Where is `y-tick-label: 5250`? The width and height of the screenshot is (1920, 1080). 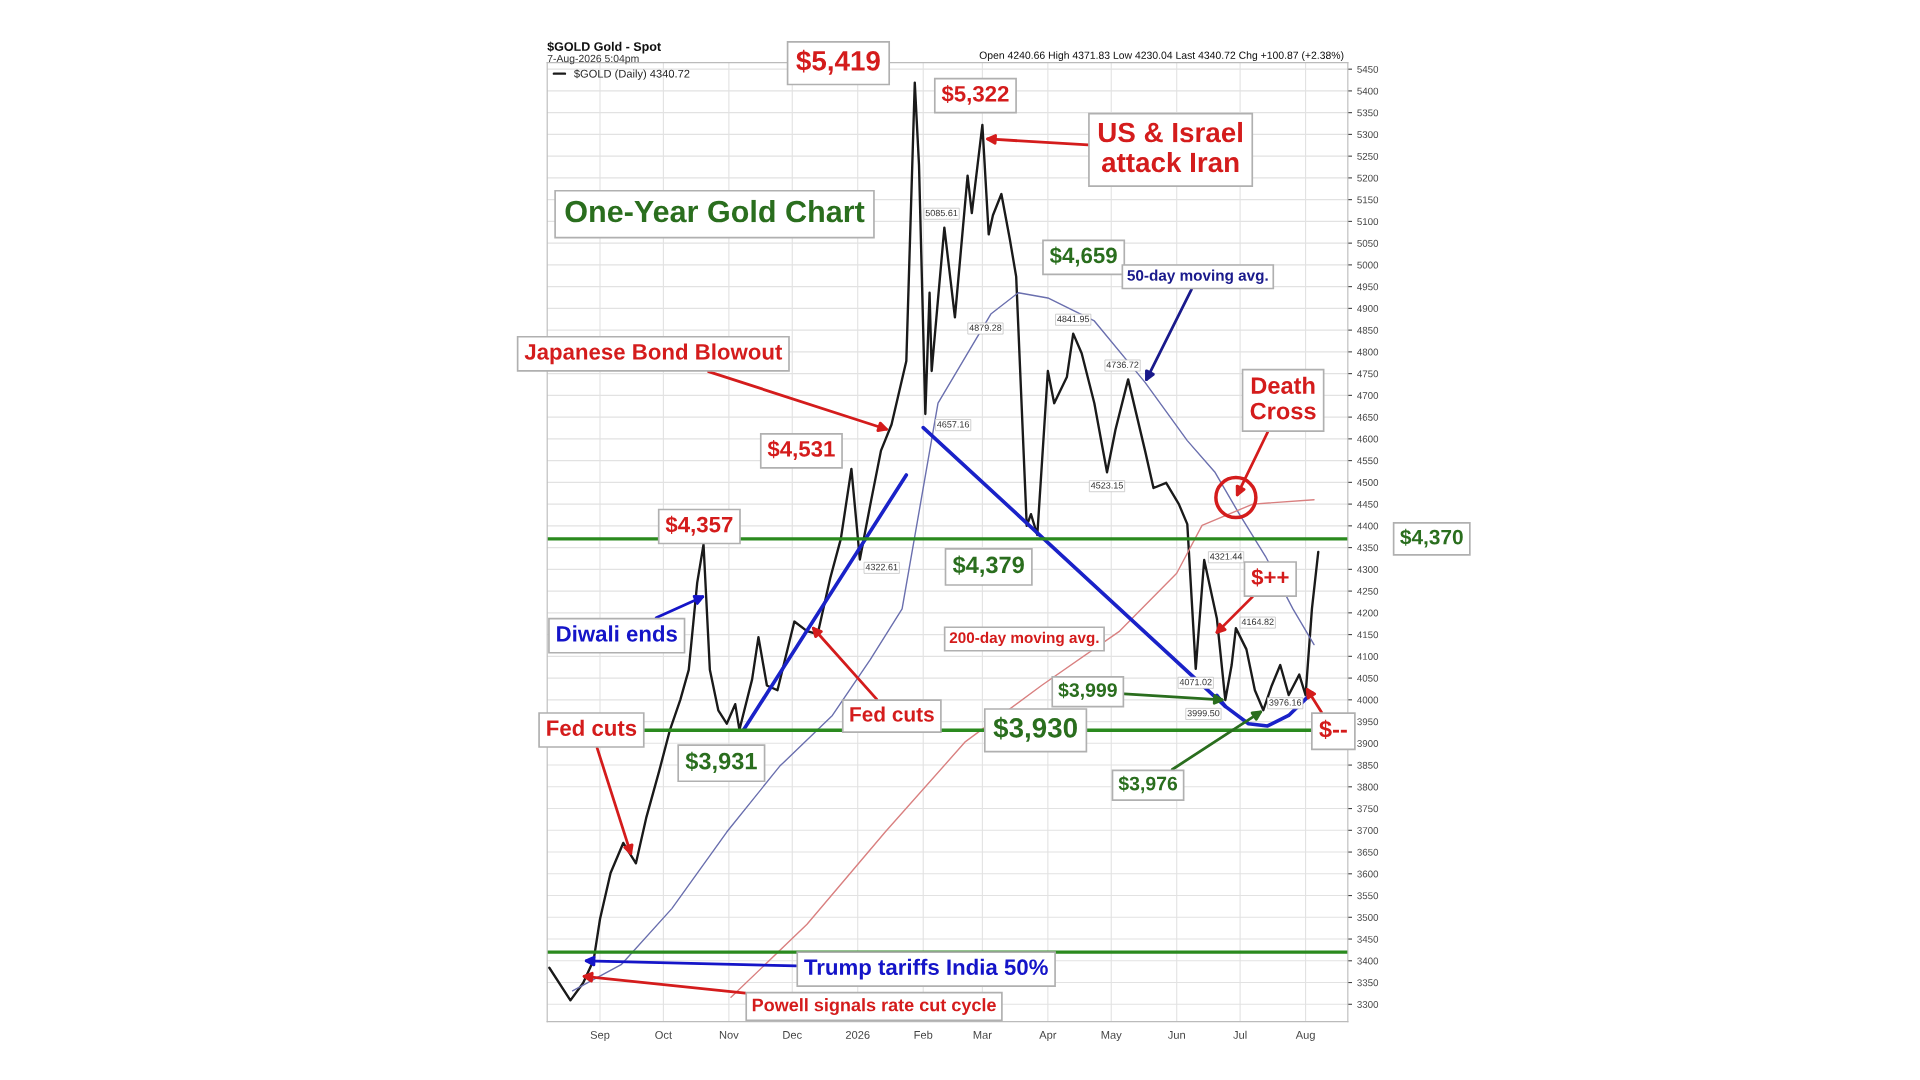 y-tick-label: 5250 is located at coordinates (1368, 156).